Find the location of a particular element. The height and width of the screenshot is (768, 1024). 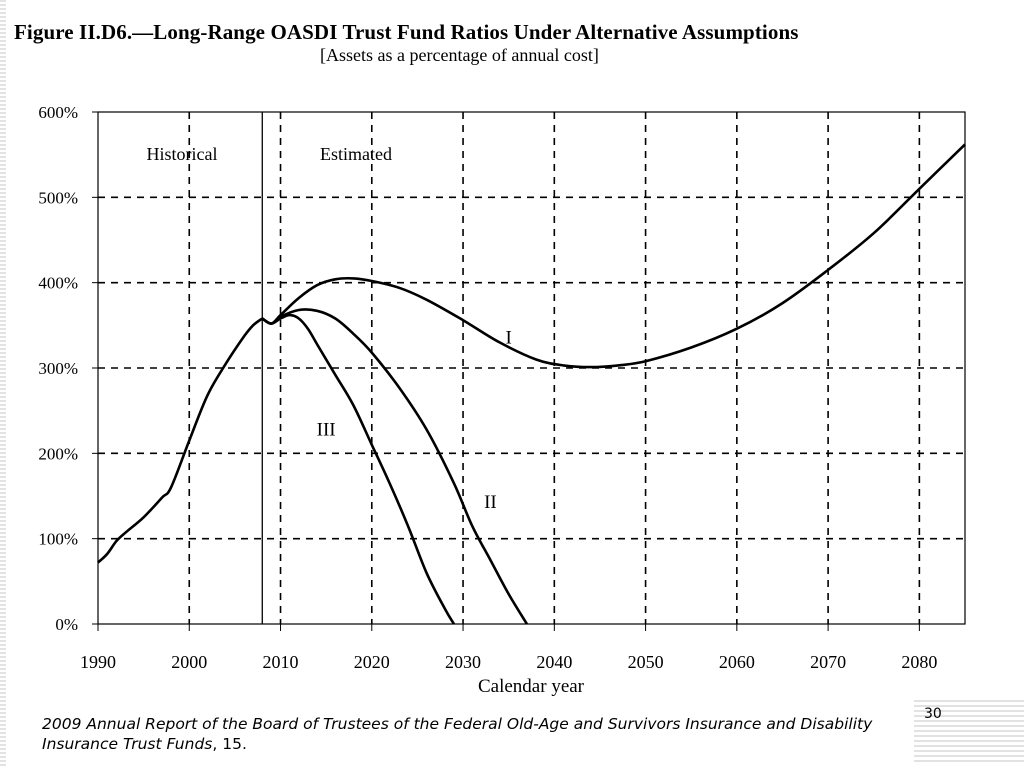

y-tick-label: 100% is located at coordinates (58, 539).